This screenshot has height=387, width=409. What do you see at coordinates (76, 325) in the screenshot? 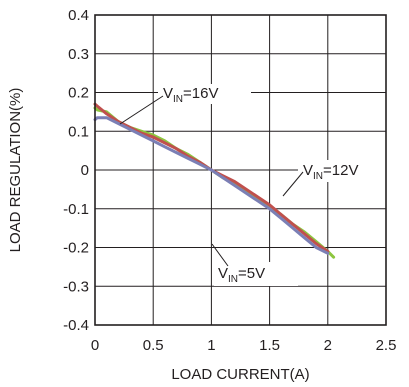
I see `y-tick-label: -0.4` at bounding box center [76, 325].